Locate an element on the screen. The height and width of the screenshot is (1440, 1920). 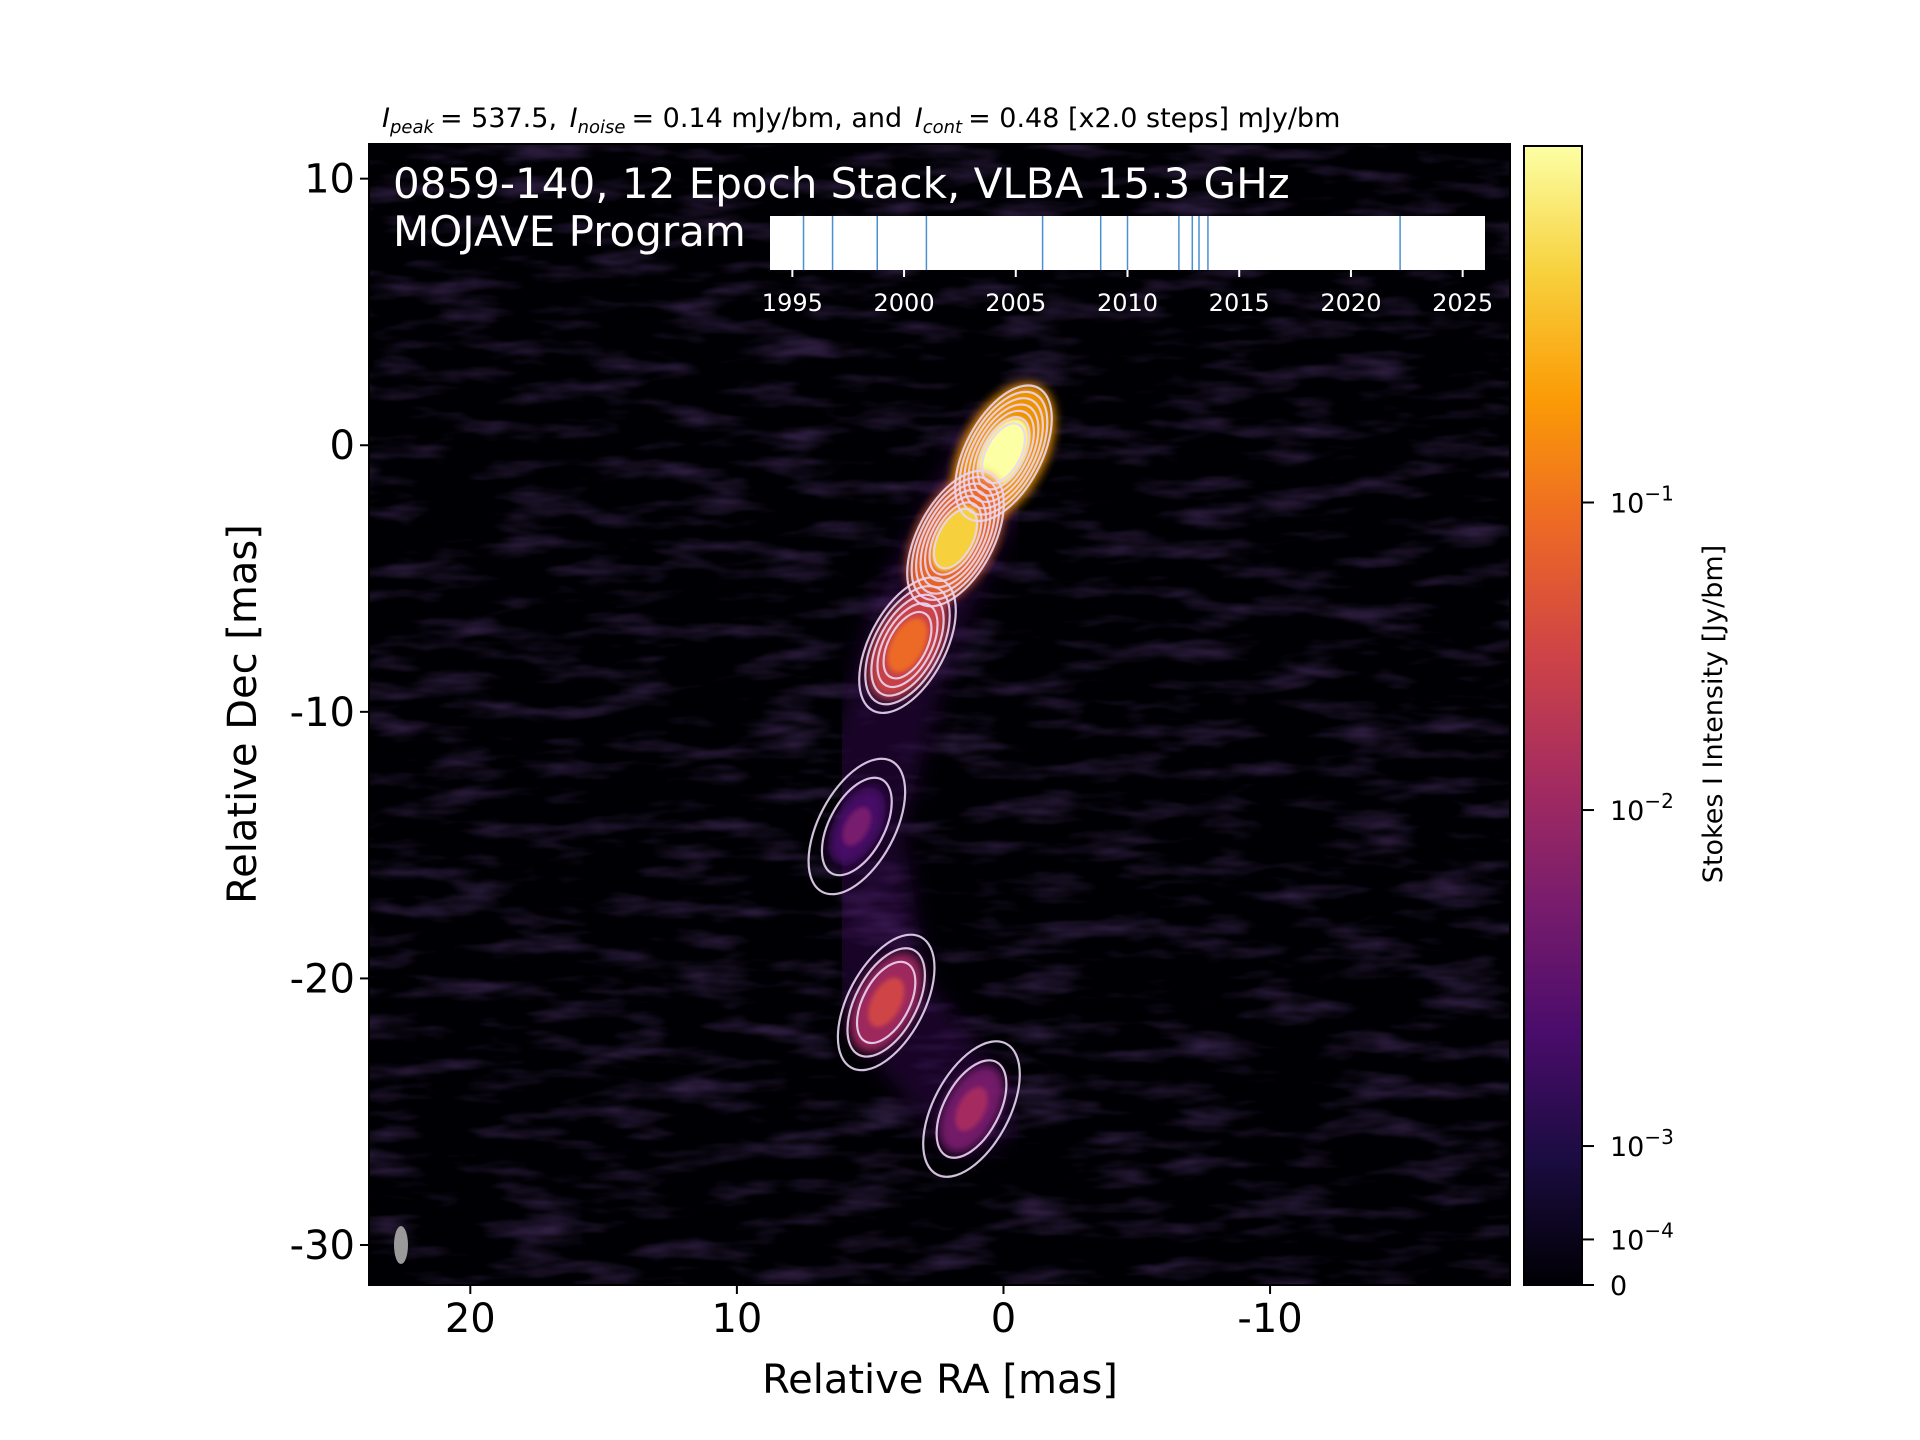
x-axis-ticks: 20 10 0 -10 is located at coordinates (874, 1313).